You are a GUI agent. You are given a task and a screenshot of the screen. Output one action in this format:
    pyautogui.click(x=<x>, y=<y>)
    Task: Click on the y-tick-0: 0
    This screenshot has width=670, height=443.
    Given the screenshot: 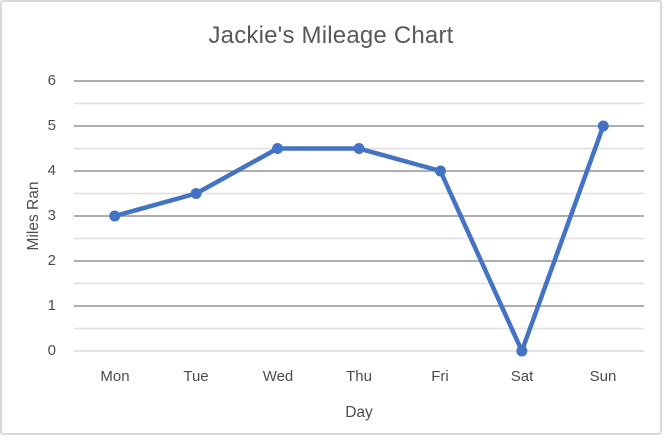 What is the action you would take?
    pyautogui.click(x=51, y=350)
    